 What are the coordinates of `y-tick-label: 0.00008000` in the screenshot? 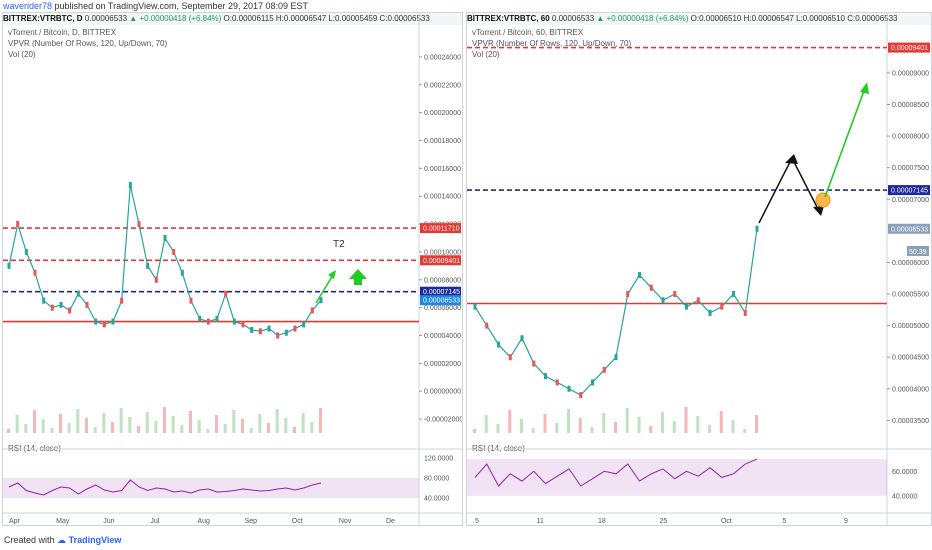 It's located at (442, 280).